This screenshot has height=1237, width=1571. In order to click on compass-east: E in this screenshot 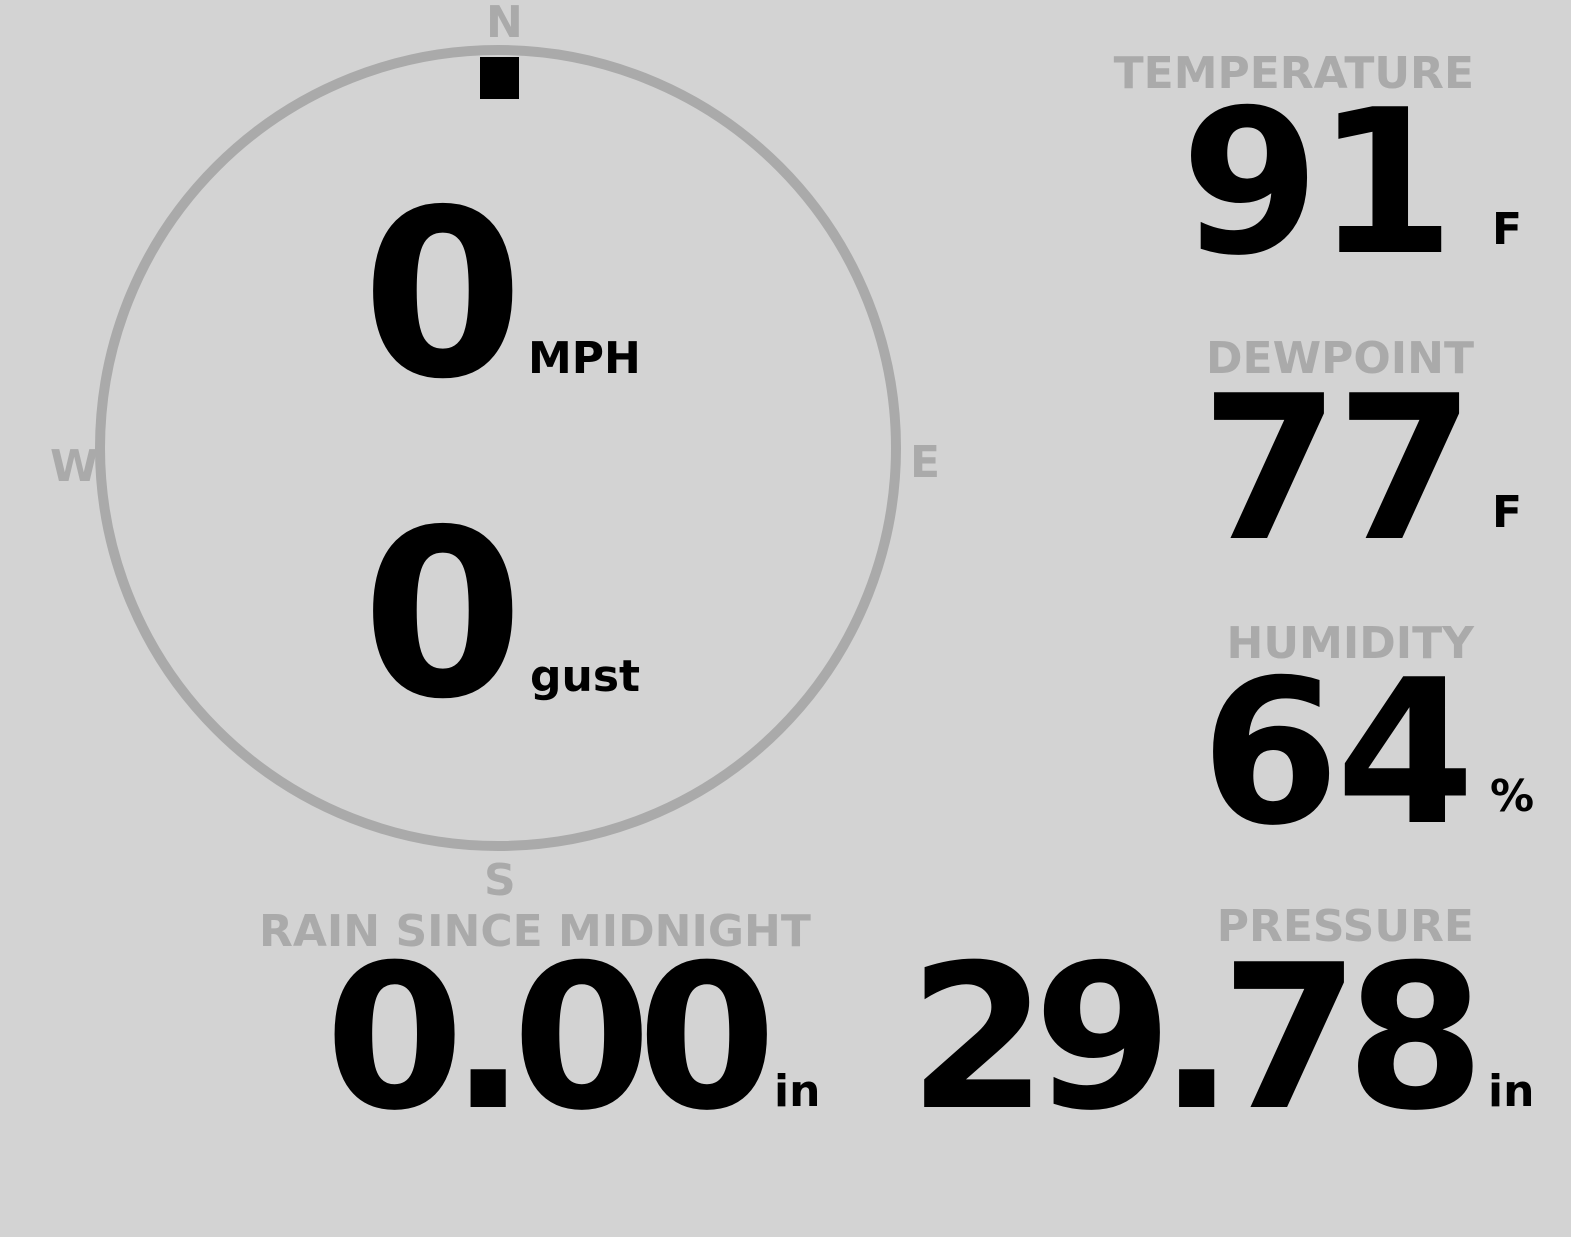, I will do `click(925, 462)`.